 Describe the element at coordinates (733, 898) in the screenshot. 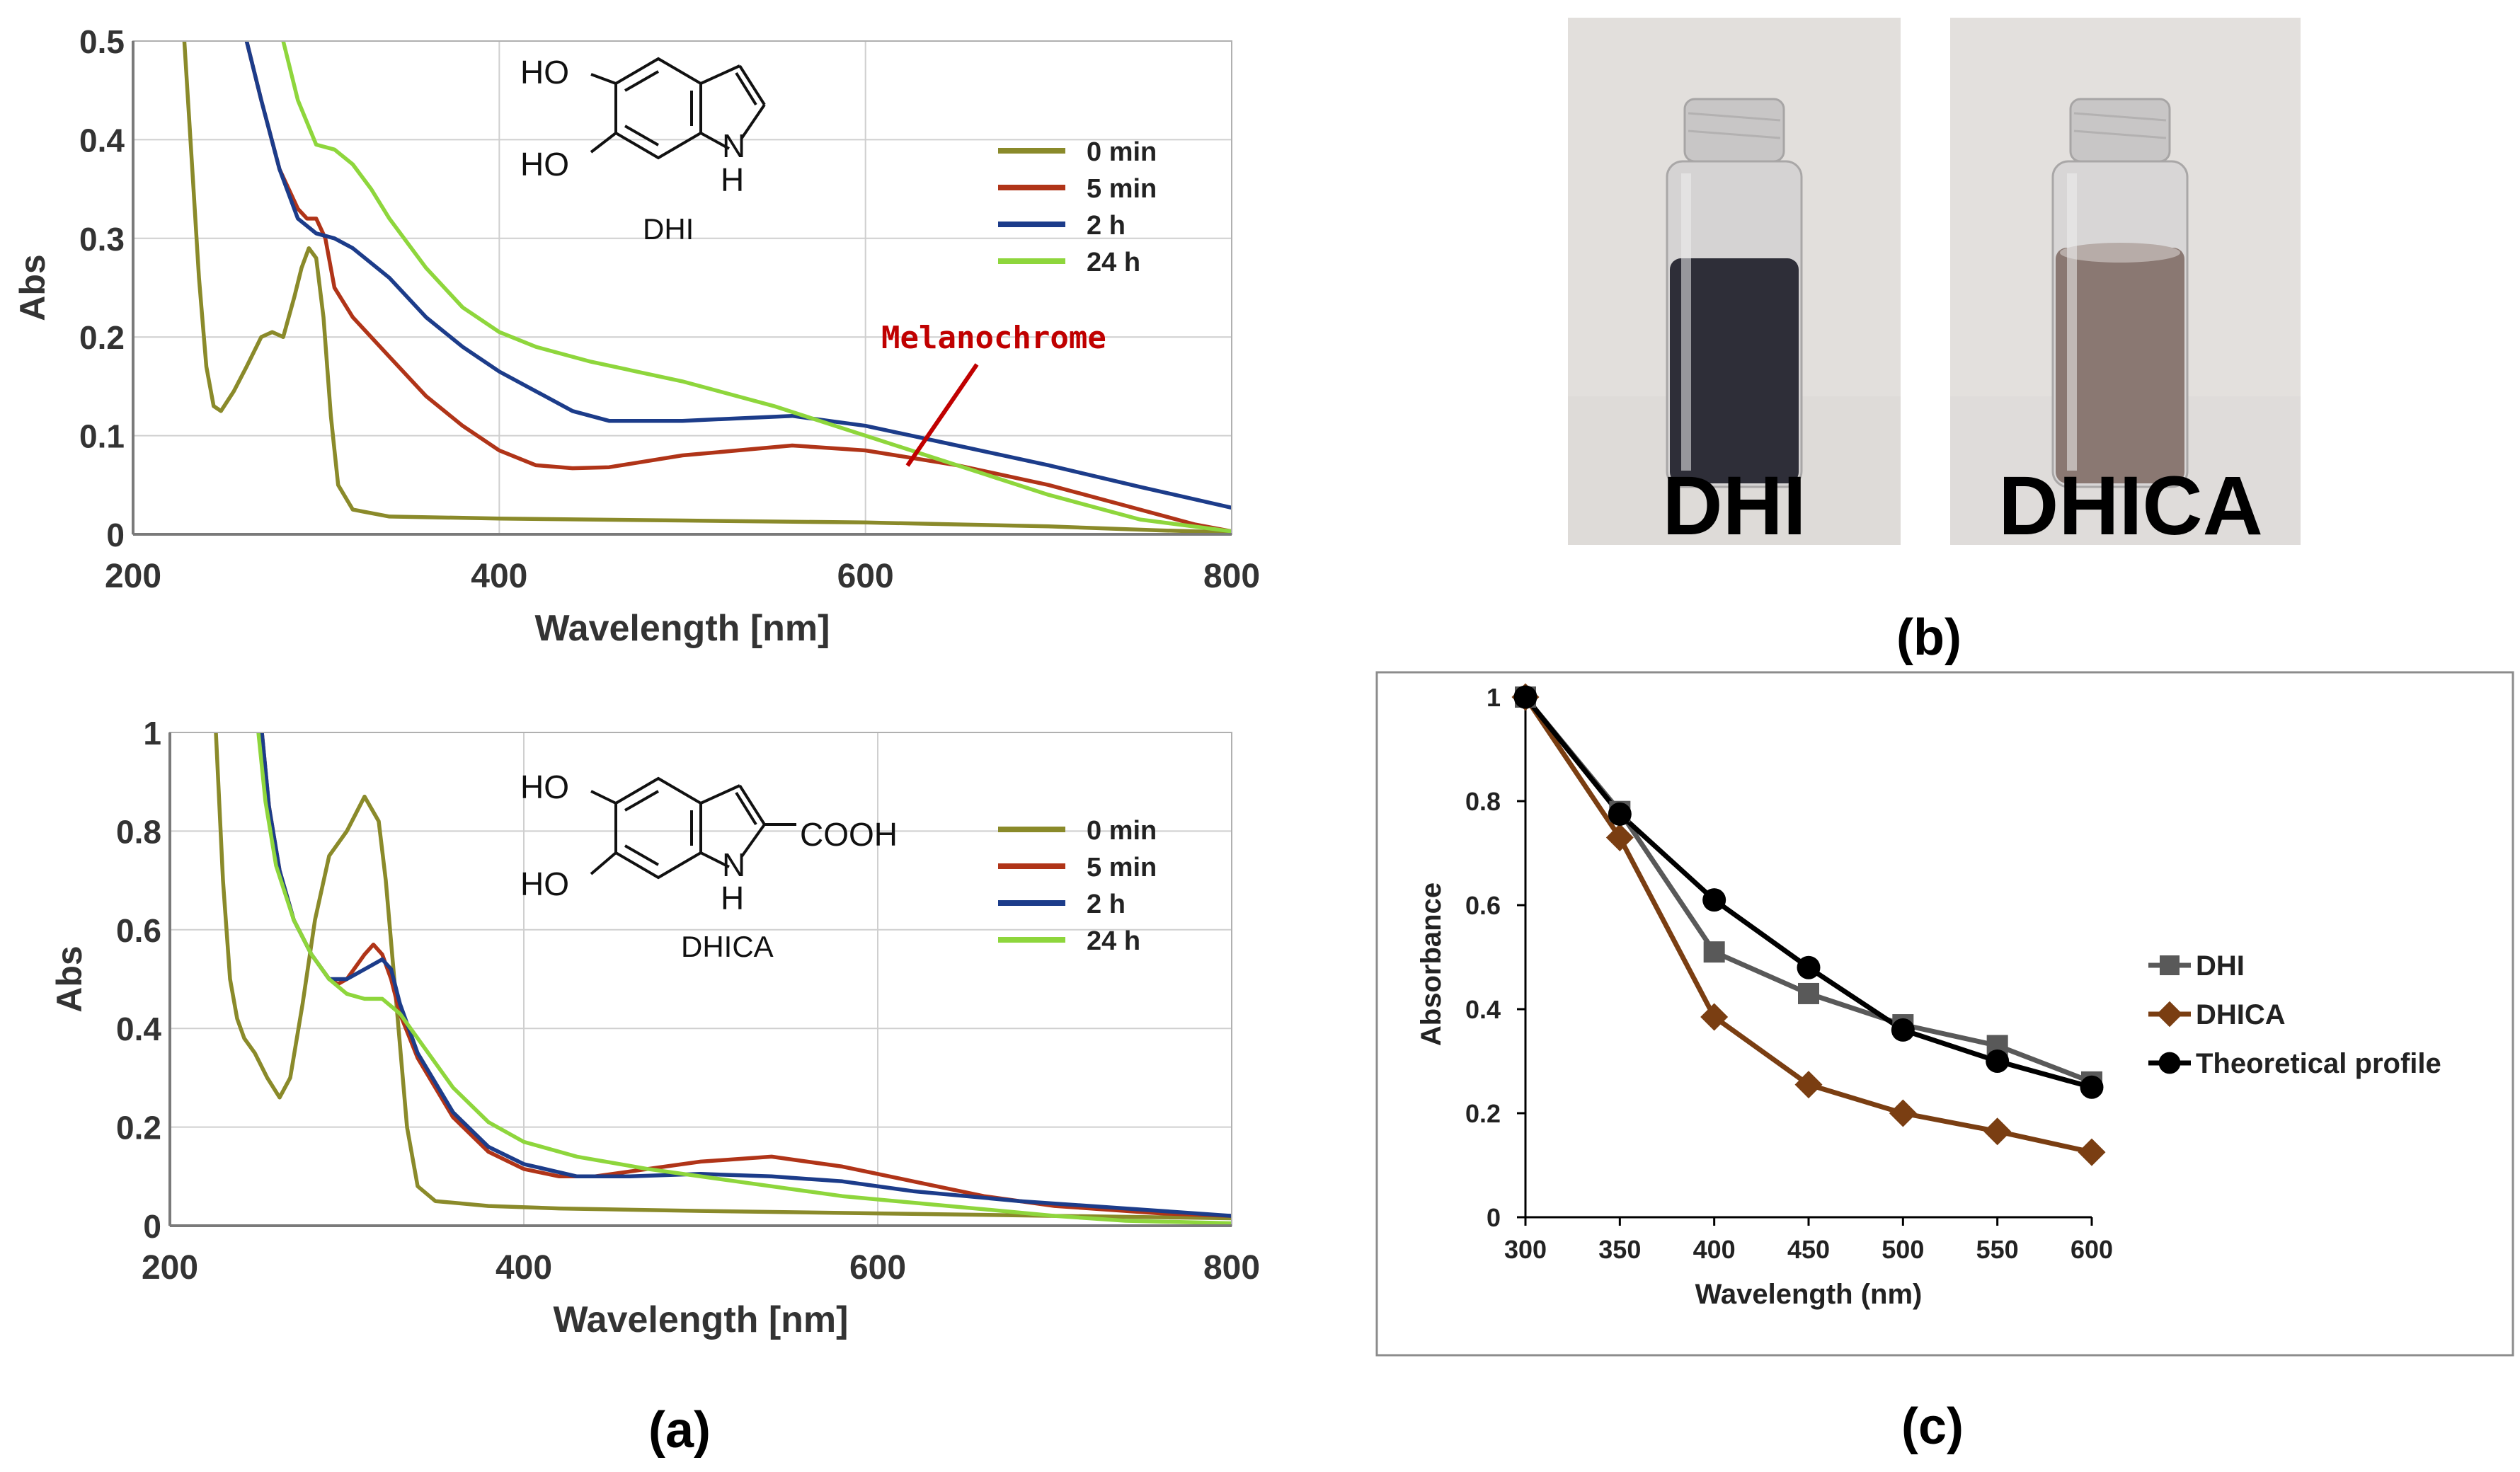

I see `dhica-h-label: H` at that location.